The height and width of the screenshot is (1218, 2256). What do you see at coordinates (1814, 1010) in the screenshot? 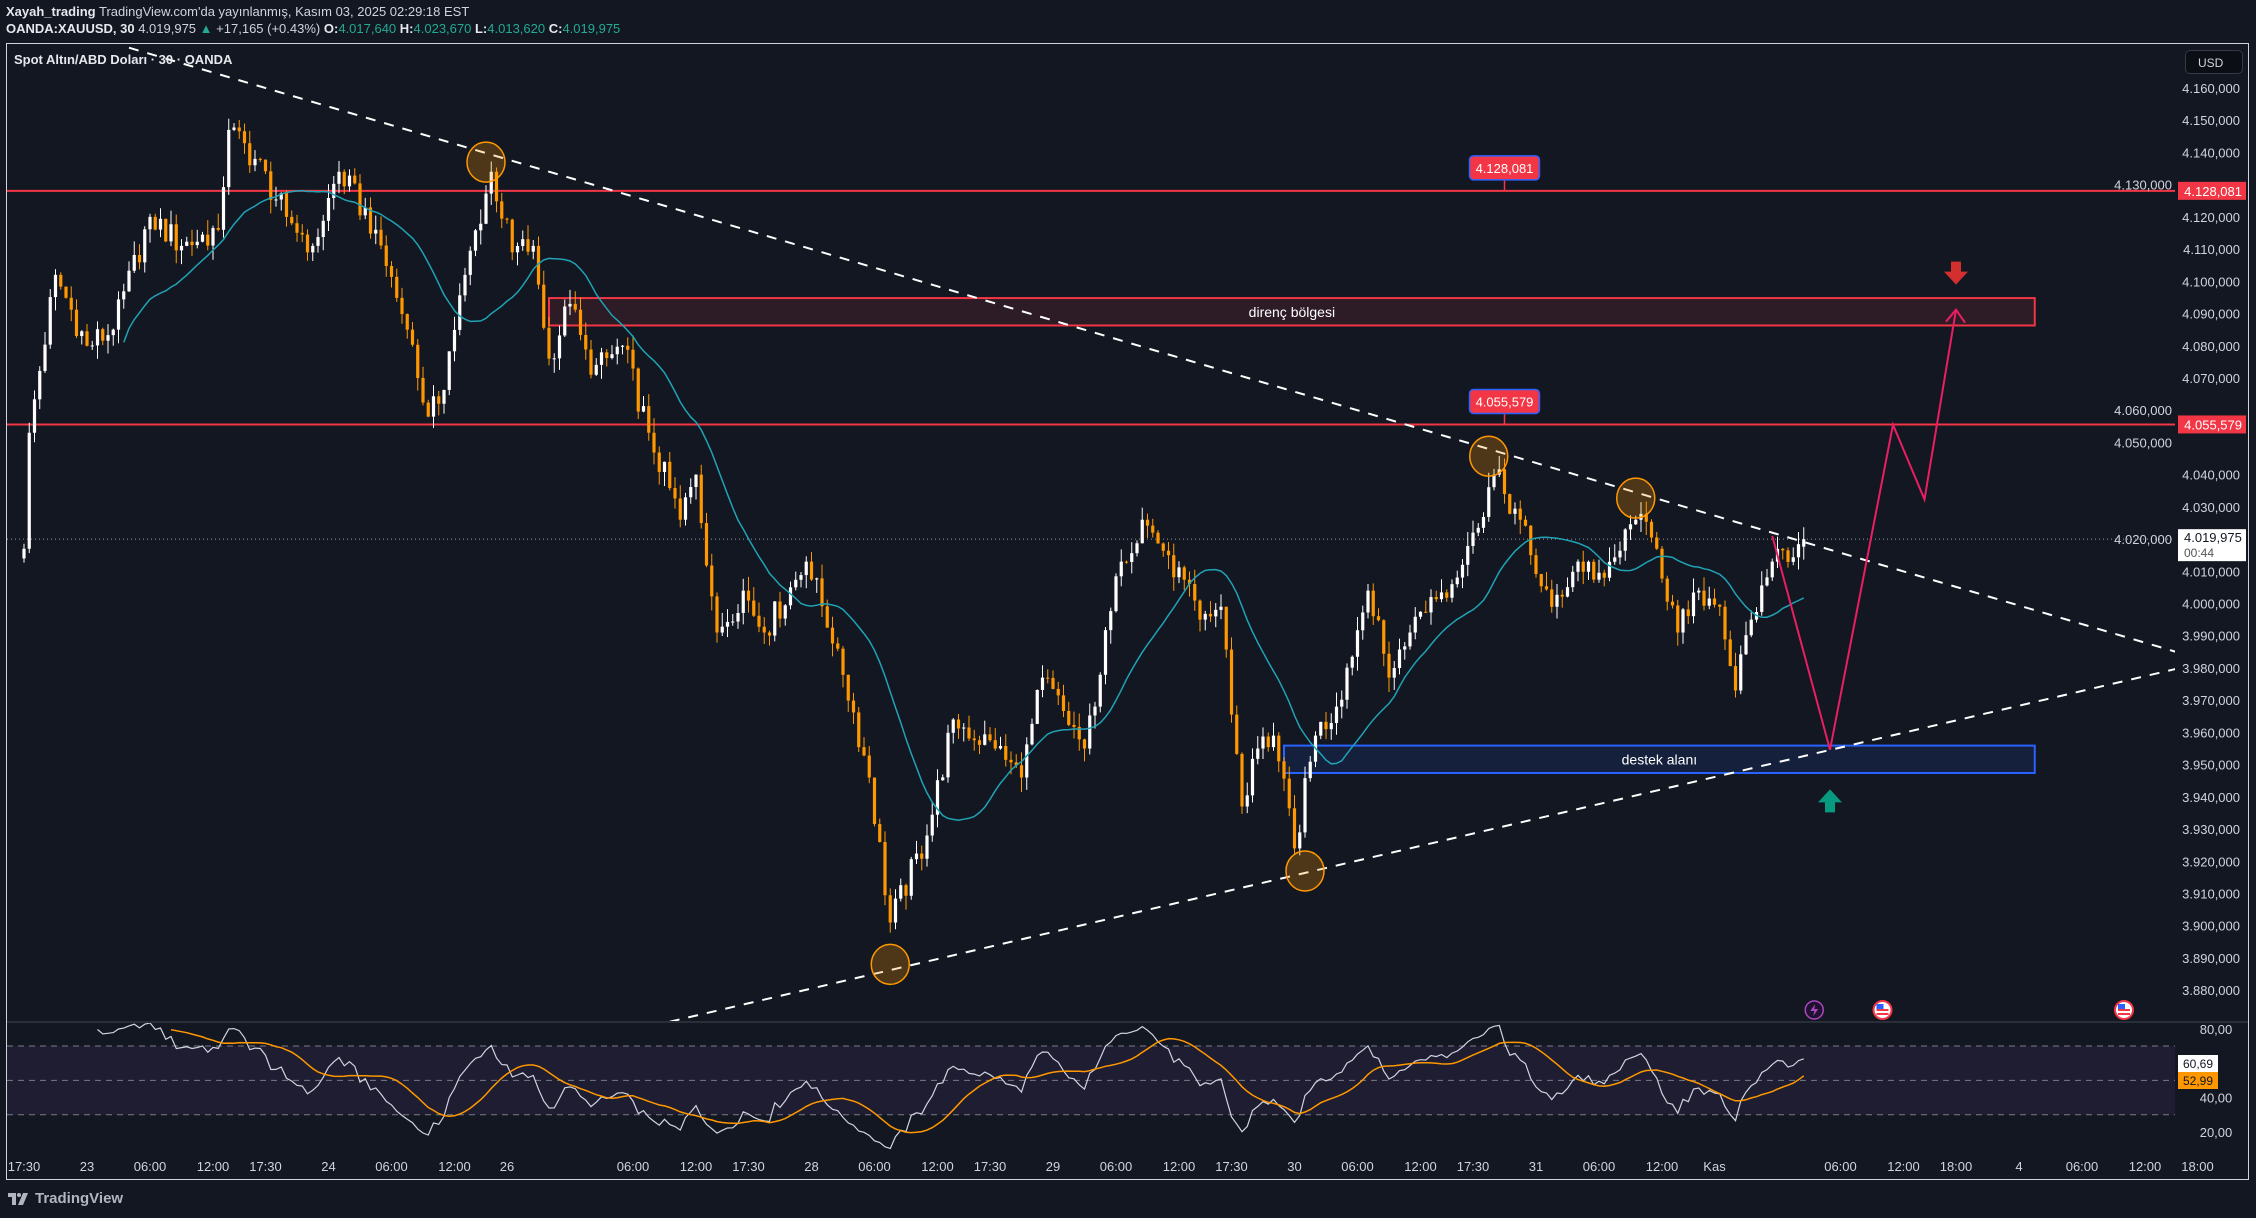
I see `lightning-icon-glyph` at bounding box center [1814, 1010].